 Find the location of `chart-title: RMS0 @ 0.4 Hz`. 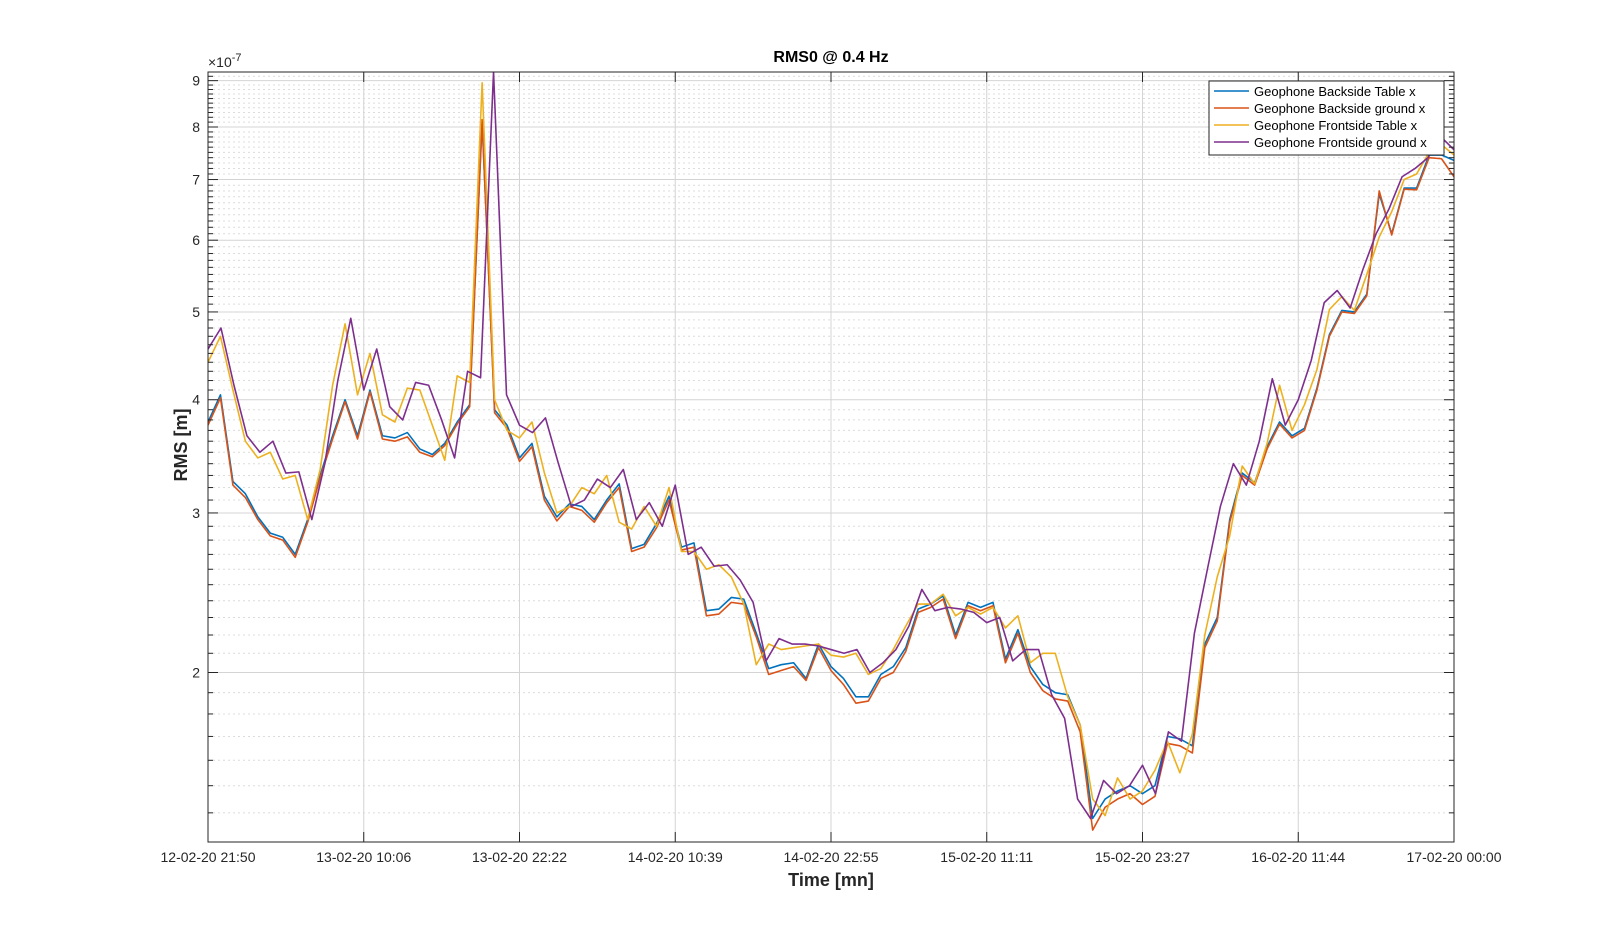

chart-title: RMS0 @ 0.4 Hz is located at coordinates (830, 57).